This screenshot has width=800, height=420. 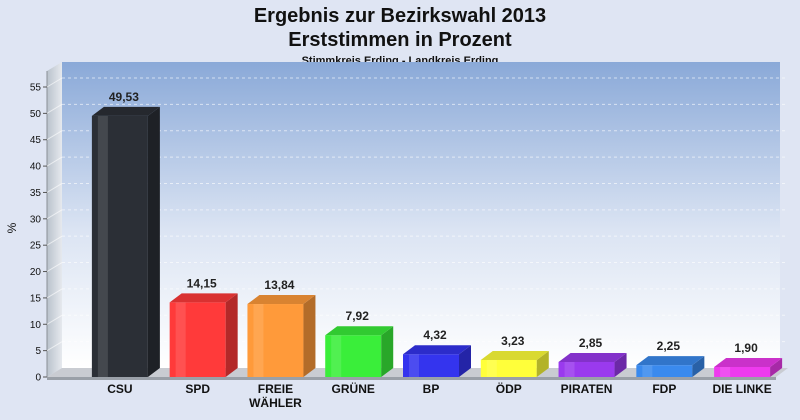 I want to click on category-label: FDP, so click(x=664, y=389).